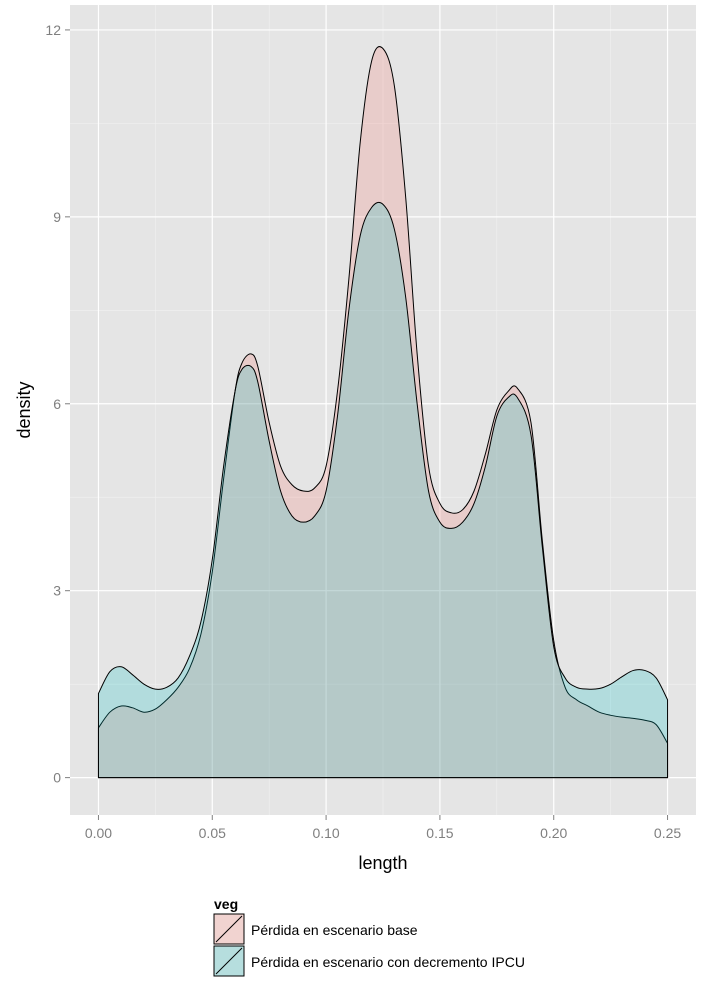 This screenshot has width=702, height=985. What do you see at coordinates (57, 217) in the screenshot?
I see `y-tick-label: 9` at bounding box center [57, 217].